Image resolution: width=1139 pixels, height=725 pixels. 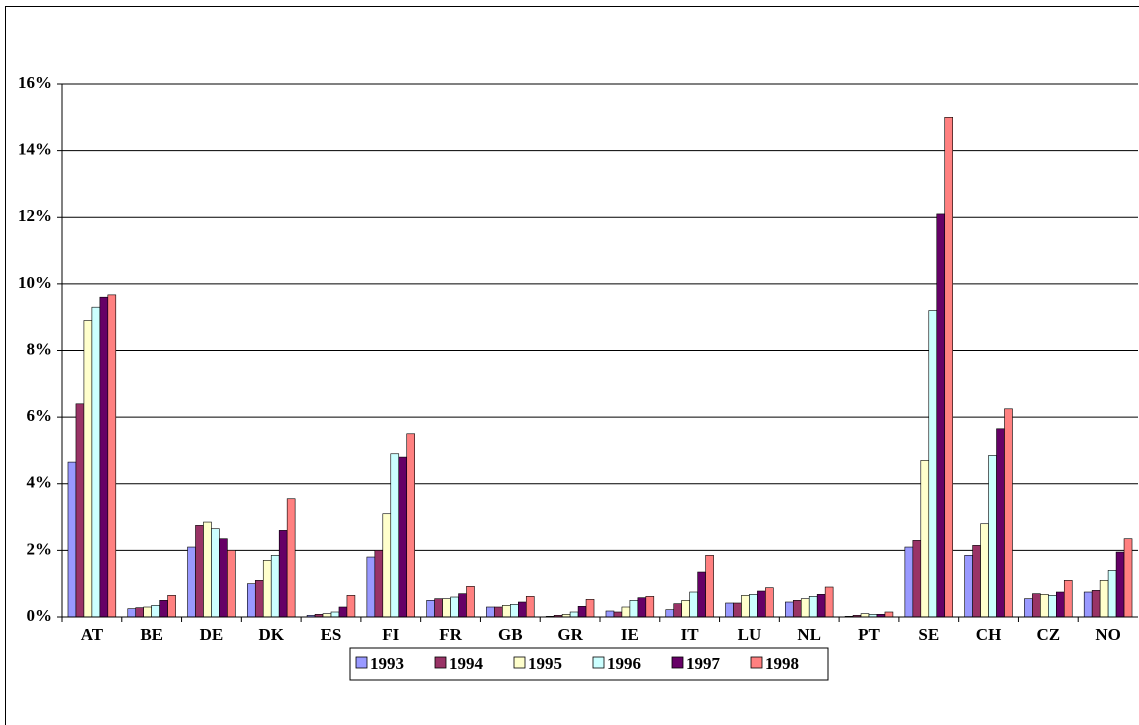 I want to click on y-tick-label: 6%, so click(x=40, y=415).